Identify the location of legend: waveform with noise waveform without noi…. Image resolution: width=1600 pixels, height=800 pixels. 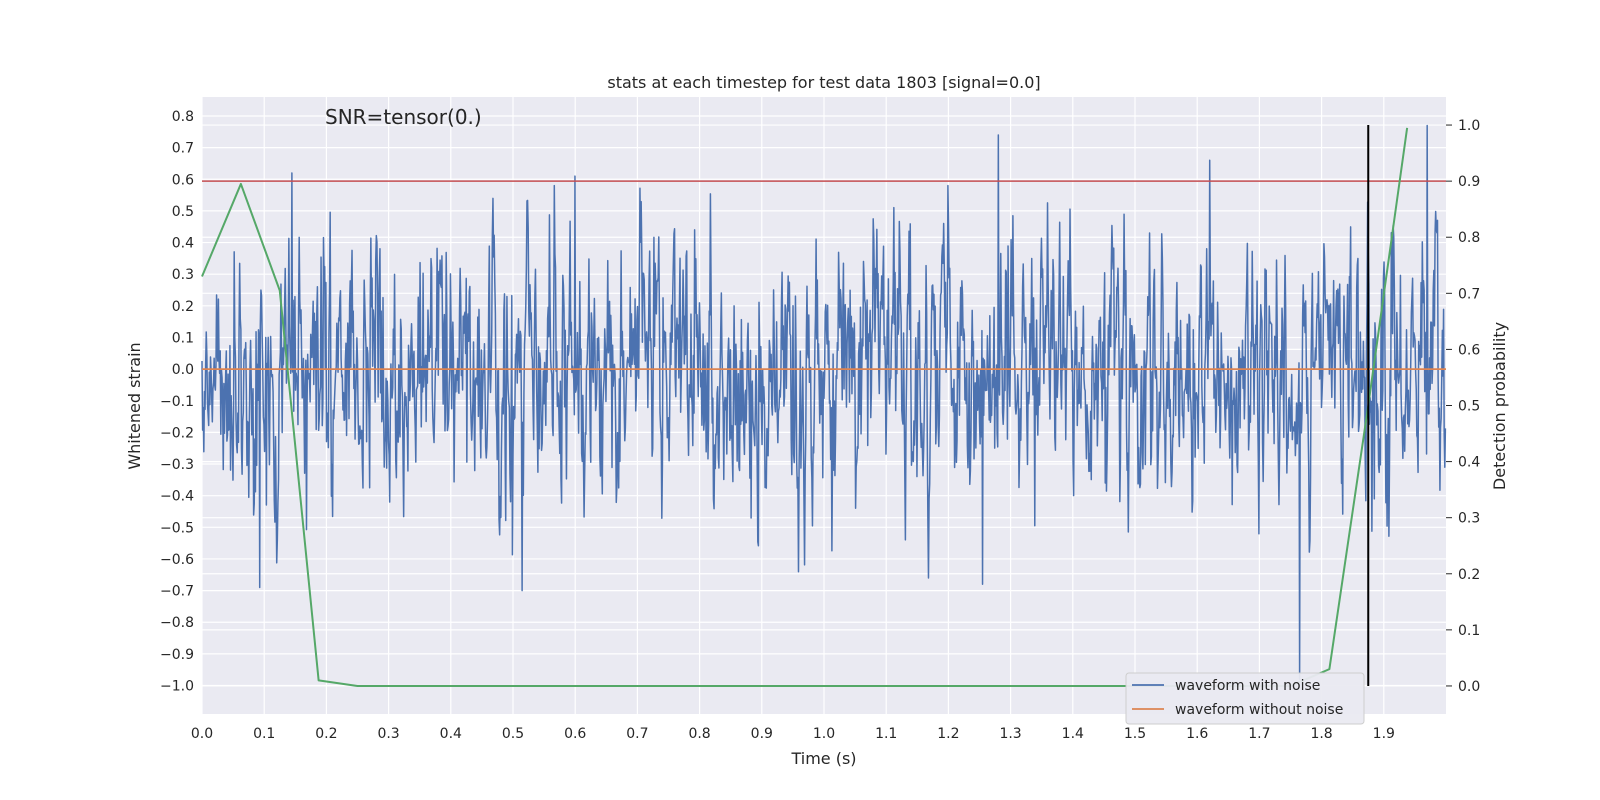
(1245, 698).